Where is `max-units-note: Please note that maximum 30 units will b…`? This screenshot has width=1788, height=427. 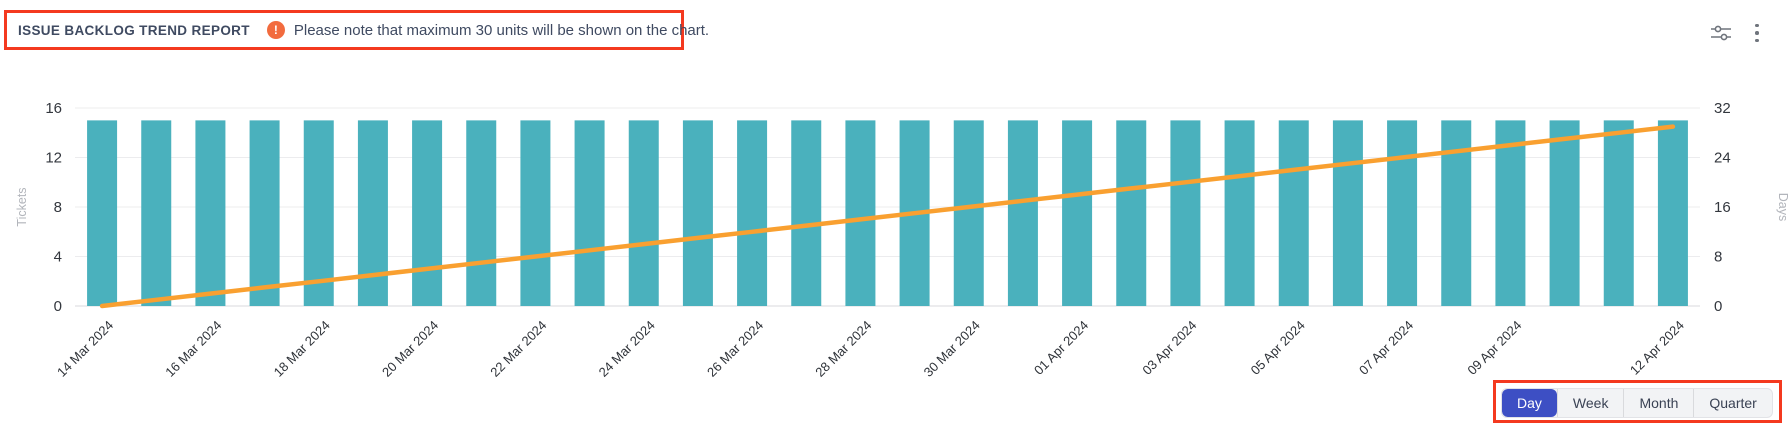 max-units-note: Please note that maximum 30 units will b… is located at coordinates (501, 30).